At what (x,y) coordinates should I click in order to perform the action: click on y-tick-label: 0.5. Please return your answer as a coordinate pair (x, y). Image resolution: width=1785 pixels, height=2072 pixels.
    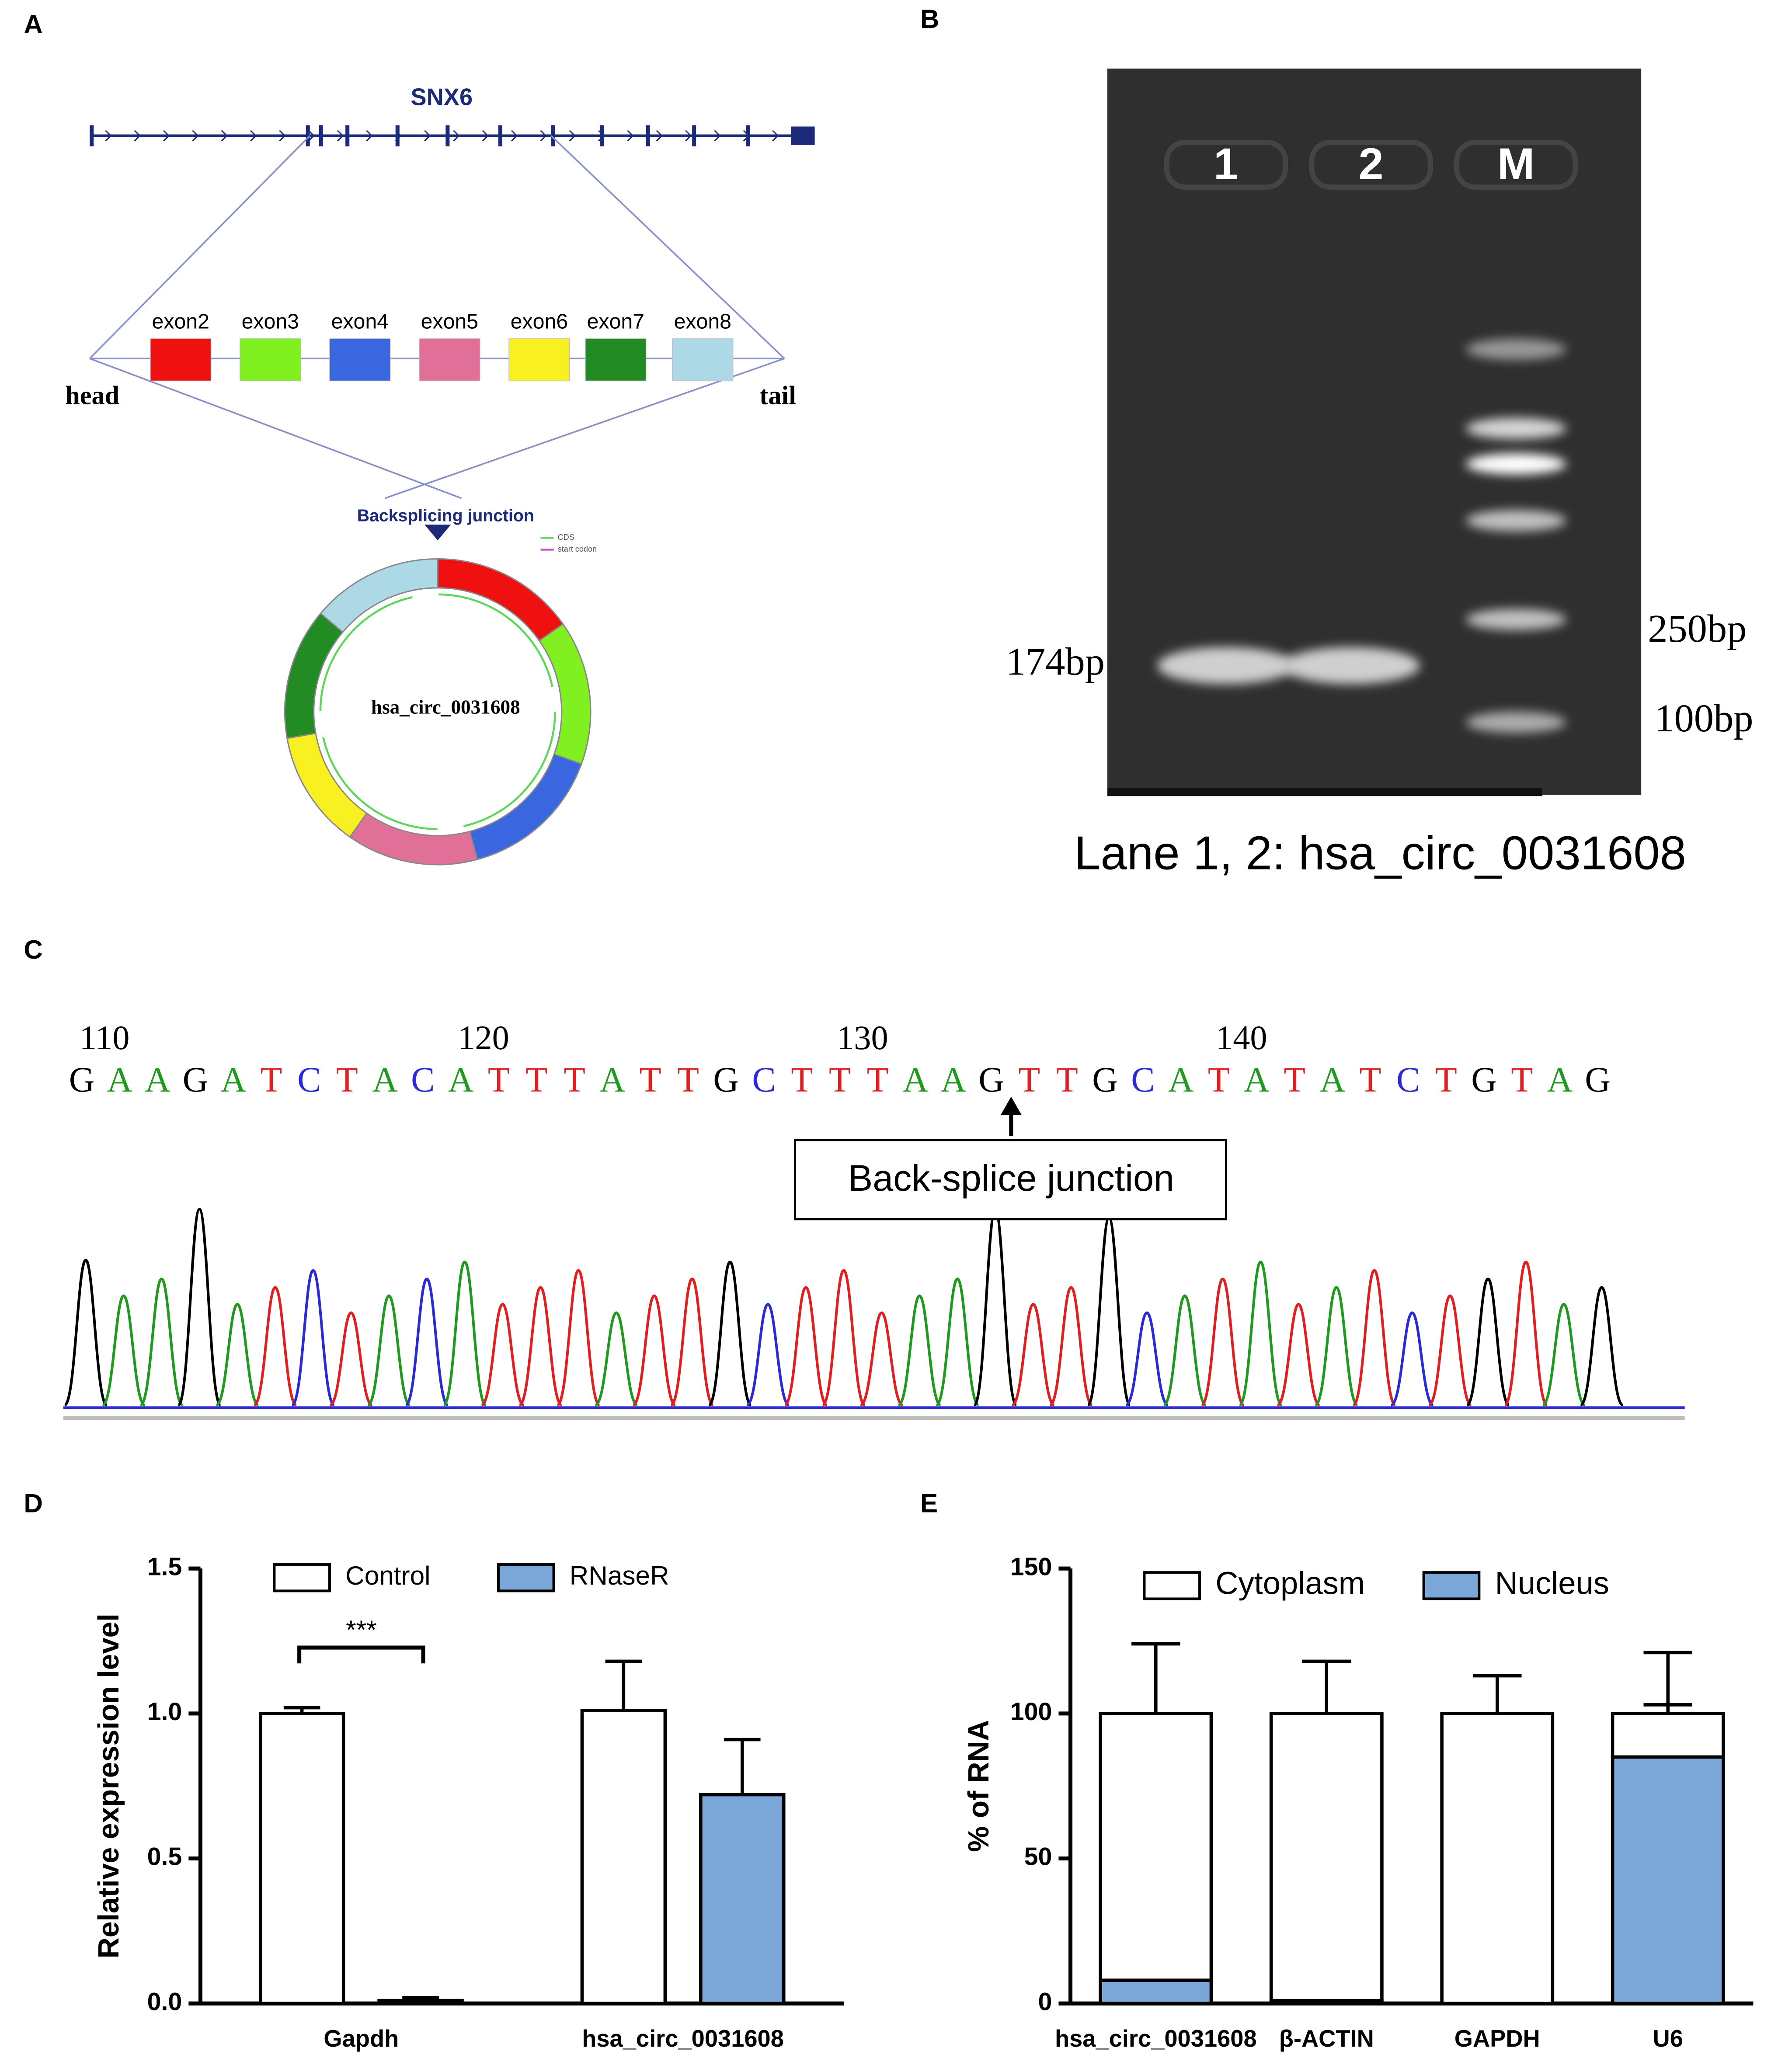
    Looking at the image, I should click on (164, 1857).